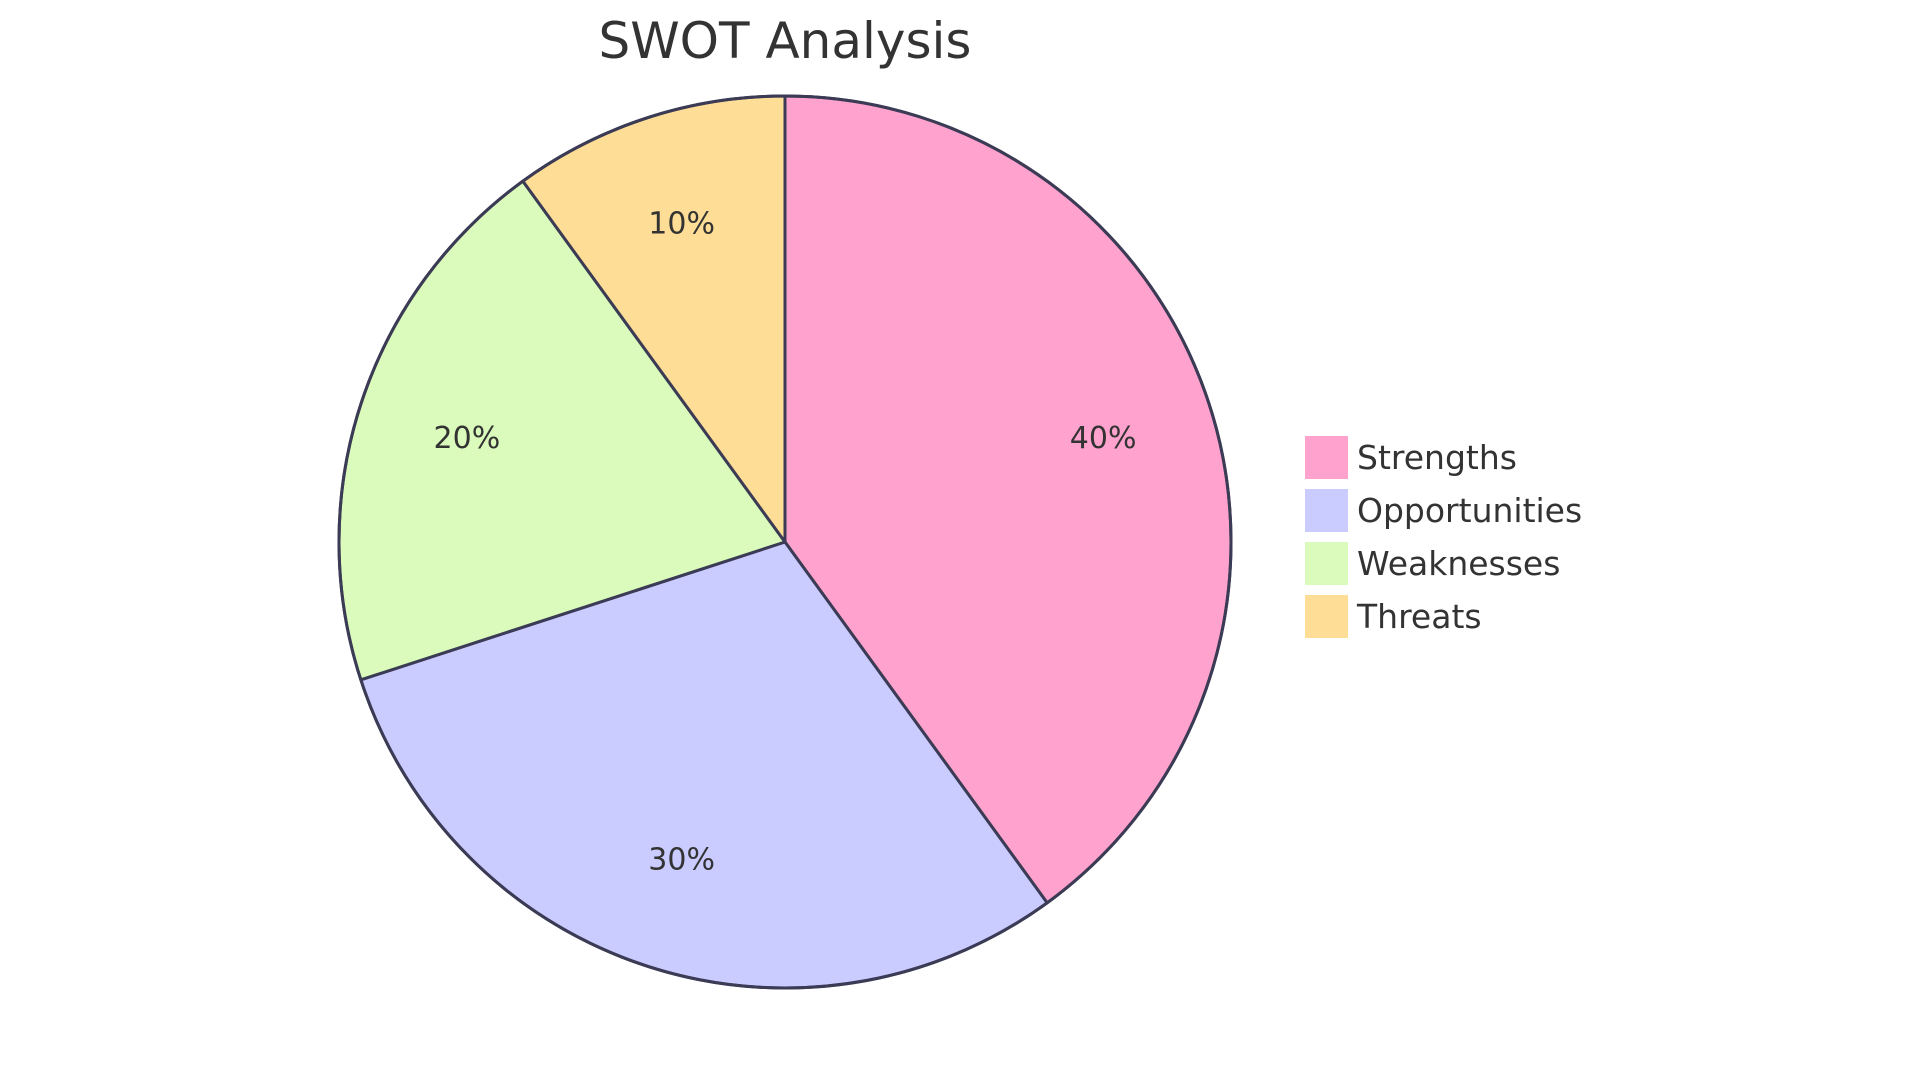 Image resolution: width=1920 pixels, height=1080 pixels. What do you see at coordinates (1469, 510) in the screenshot?
I see `legend-label: Opportunities` at bounding box center [1469, 510].